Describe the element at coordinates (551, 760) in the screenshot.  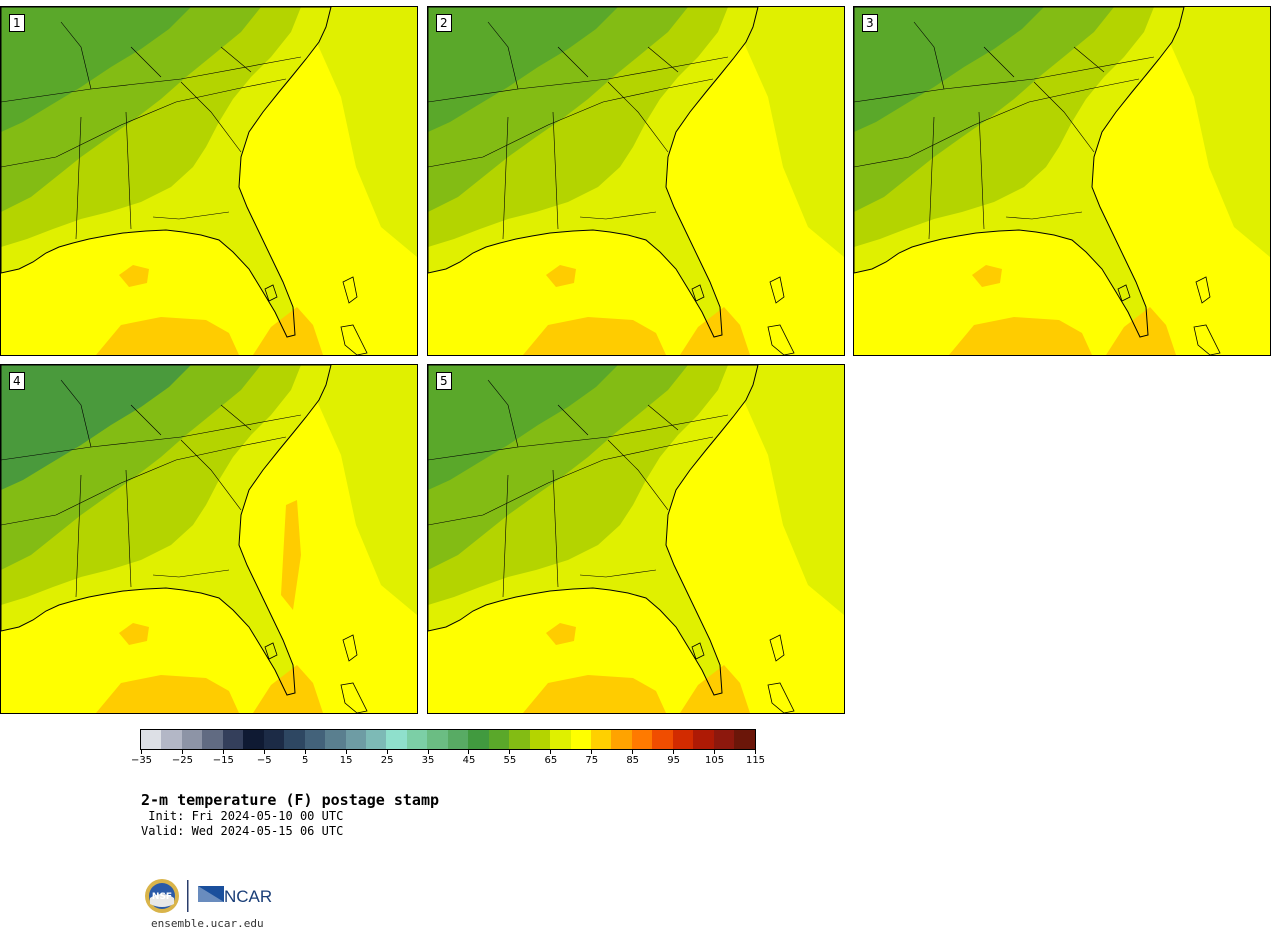
I see `colorbar-tick-label: 65` at that location.